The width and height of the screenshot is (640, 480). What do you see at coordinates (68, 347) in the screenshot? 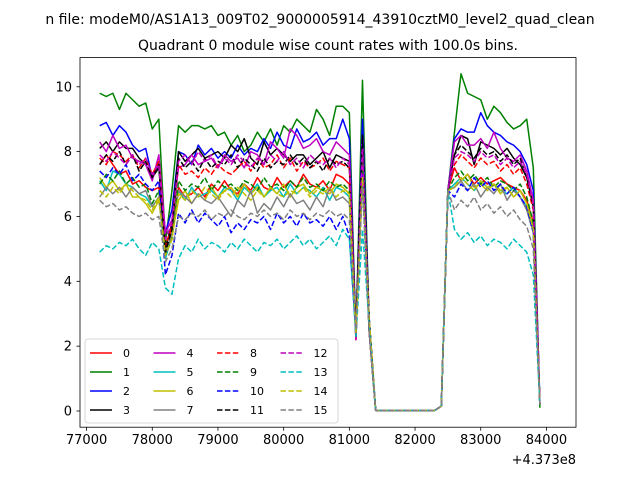
I see `y-tick-label: 2` at bounding box center [68, 347].